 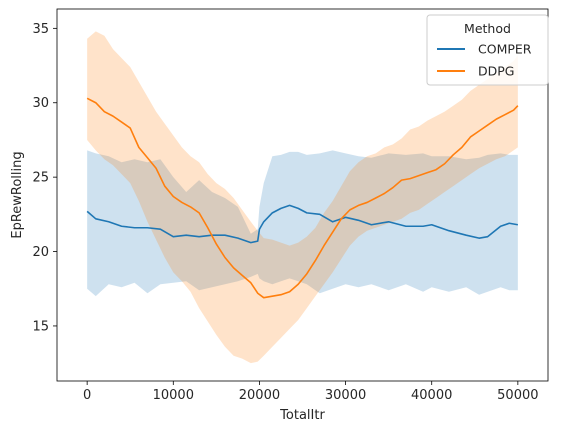 I want to click on legend: Method COMPER DDPG, so click(x=487, y=50).